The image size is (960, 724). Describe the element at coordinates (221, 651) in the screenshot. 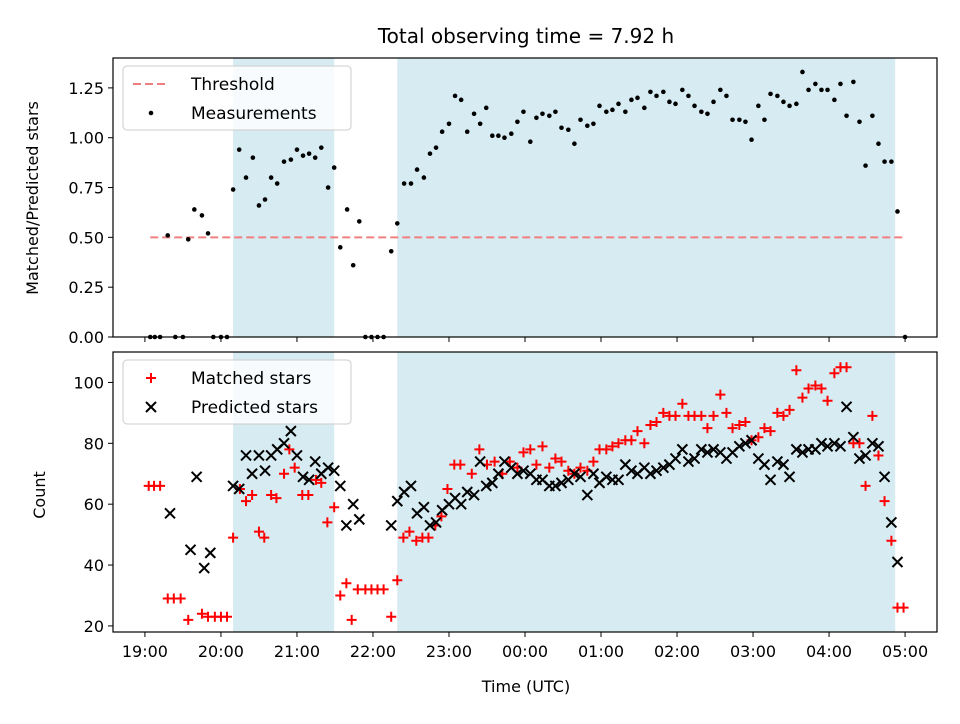

I see `x-tick-label: 20:00` at that location.